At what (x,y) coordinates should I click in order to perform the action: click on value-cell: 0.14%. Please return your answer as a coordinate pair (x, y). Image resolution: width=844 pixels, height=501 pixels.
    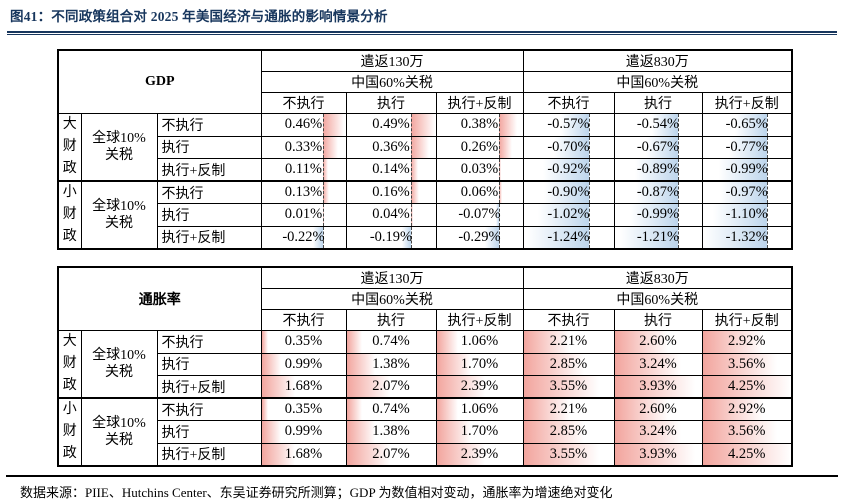
    Looking at the image, I should click on (391, 170).